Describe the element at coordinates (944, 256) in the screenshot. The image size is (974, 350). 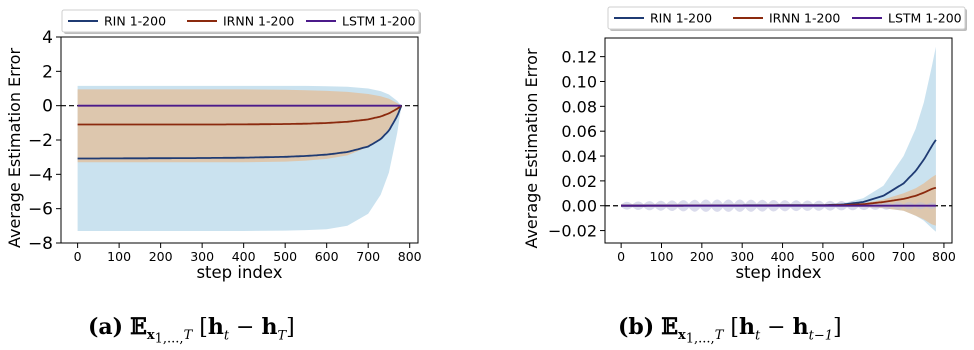
I see `chart-b-xtick-label-8: 800` at that location.